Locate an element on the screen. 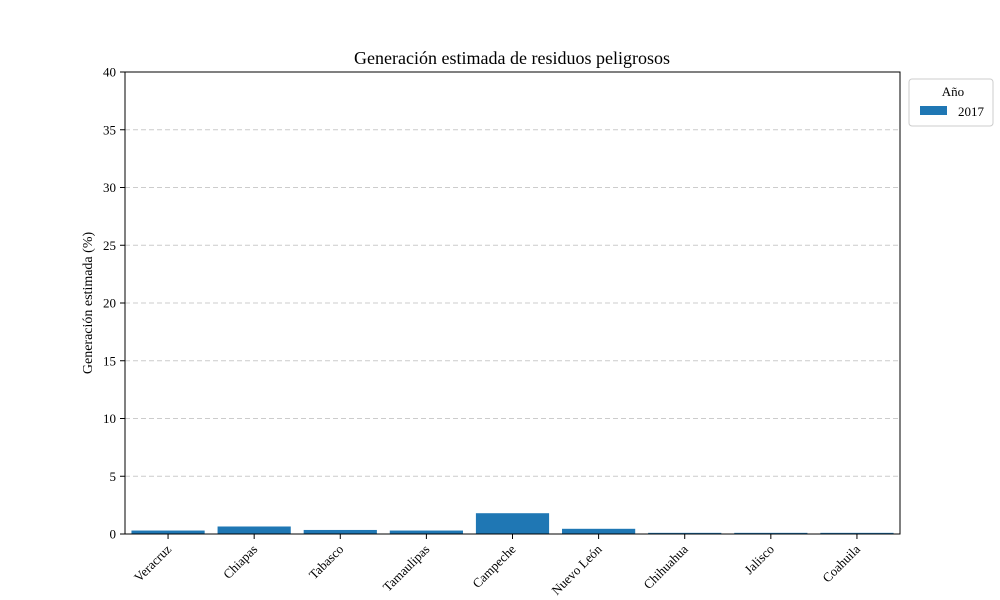 The height and width of the screenshot is (600, 1000). x-tick-label: Chiapas is located at coordinates (240, 562).